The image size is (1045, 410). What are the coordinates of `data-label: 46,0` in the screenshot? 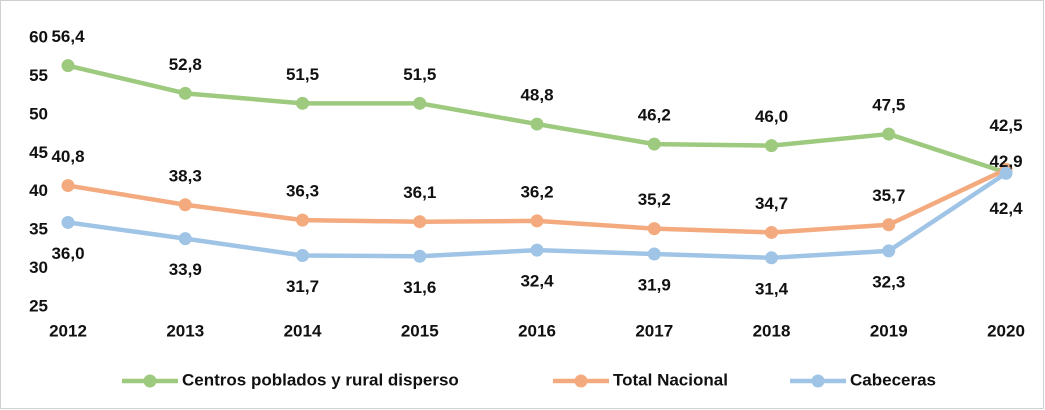 It's located at (771, 116).